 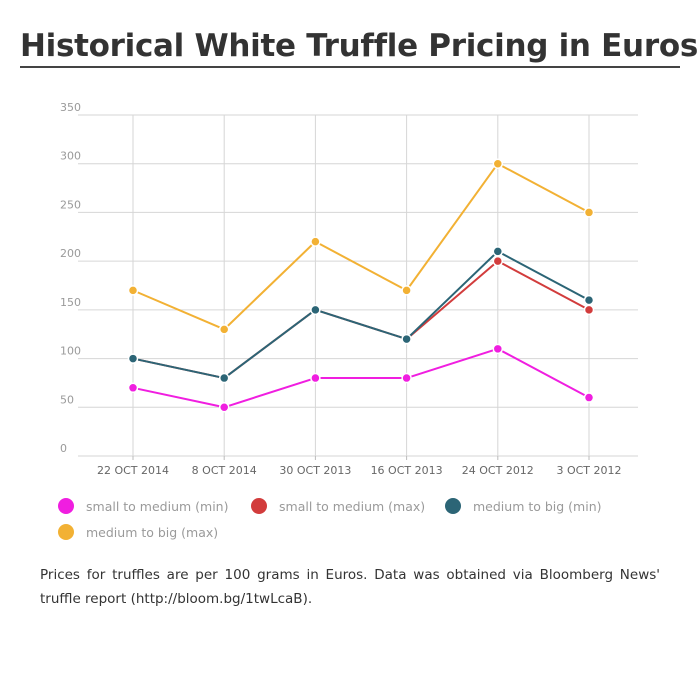 What do you see at coordinates (350, 67) in the screenshot?
I see `title-underline` at bounding box center [350, 67].